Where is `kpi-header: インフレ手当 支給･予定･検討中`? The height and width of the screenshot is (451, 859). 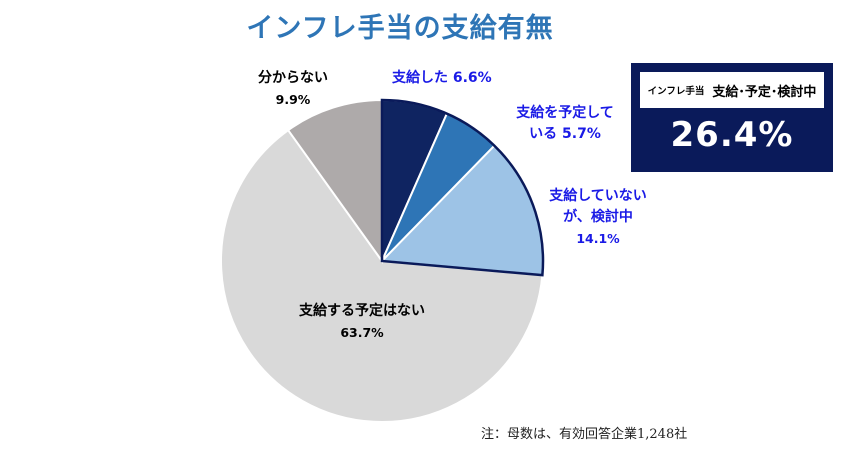 kpi-header: インフレ手当 支給･予定･検討中 is located at coordinates (732, 90).